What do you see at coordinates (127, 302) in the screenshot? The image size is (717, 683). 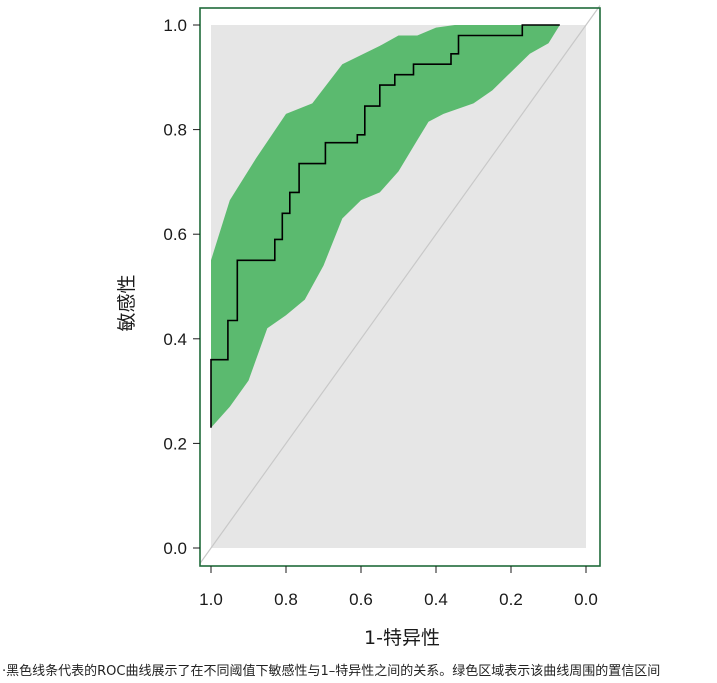 I see `y-axis-title: 敏感性` at bounding box center [127, 302].